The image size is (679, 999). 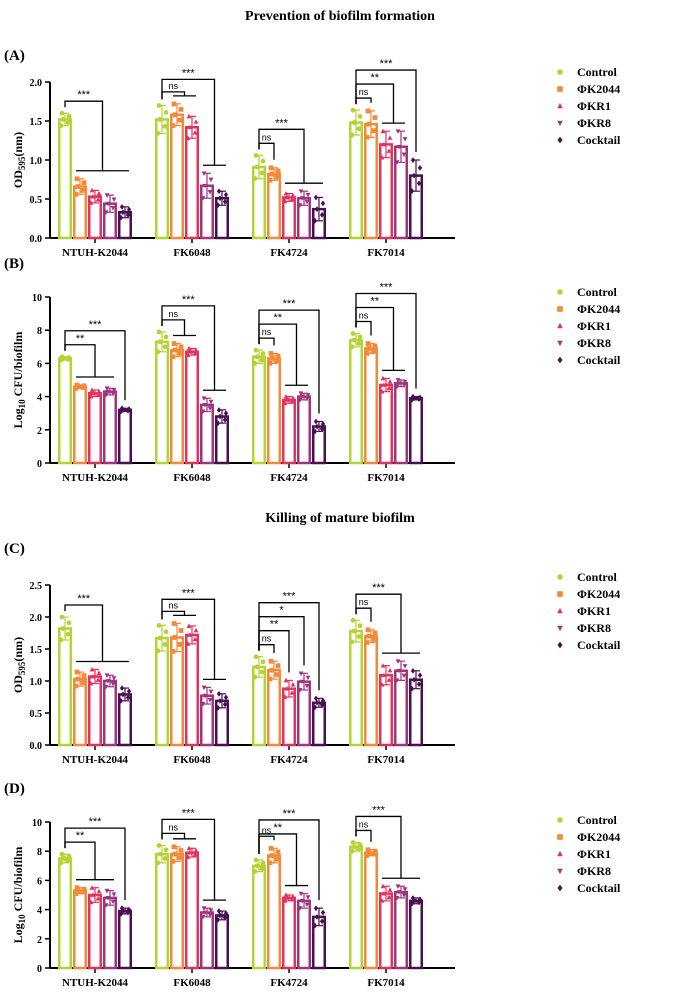 I want to click on y-tick-label: 4, so click(x=39, y=911).